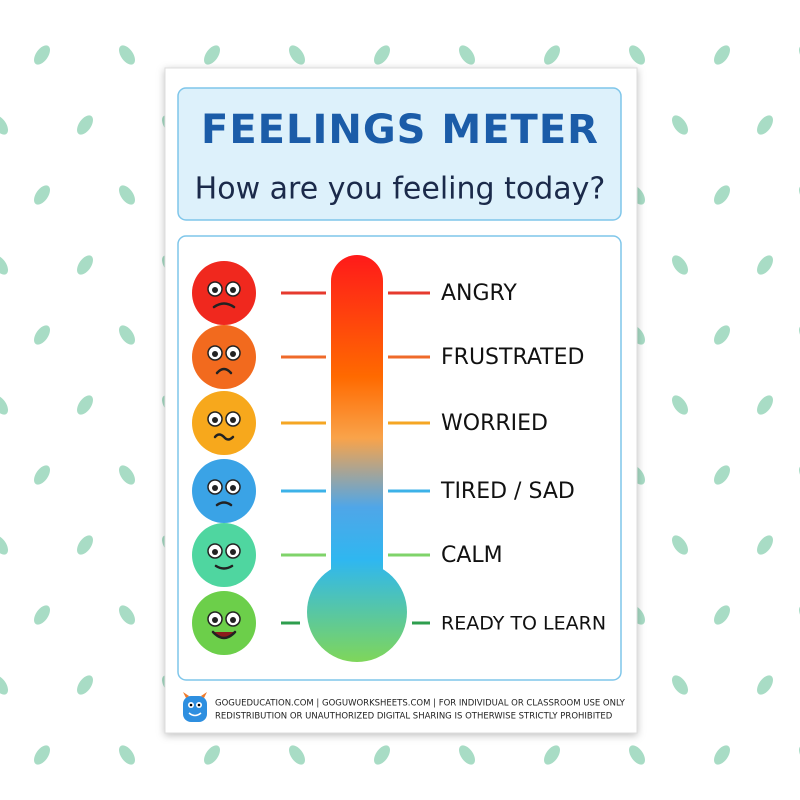 Image resolution: width=800 pixels, height=800 pixels. What do you see at coordinates (512, 357) in the screenshot?
I see `level-label: FRUSTRATED` at bounding box center [512, 357].